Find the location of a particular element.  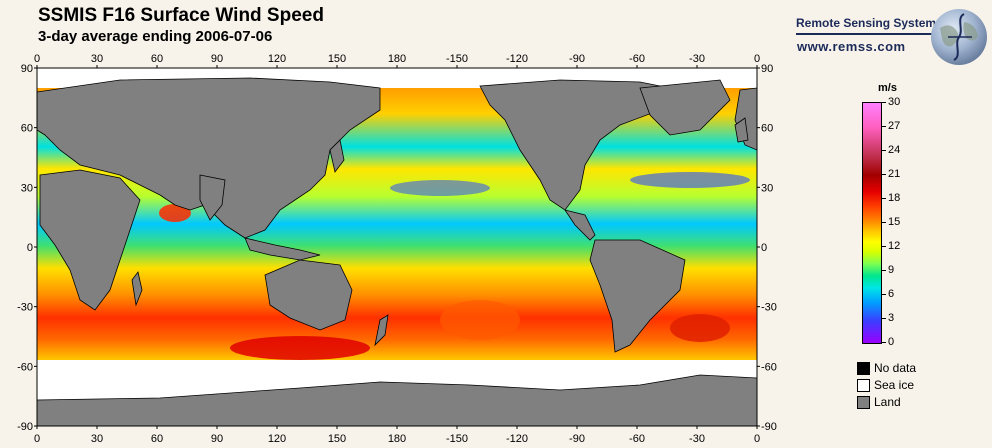

colorbar-tick-label: 15 is located at coordinates (894, 222).